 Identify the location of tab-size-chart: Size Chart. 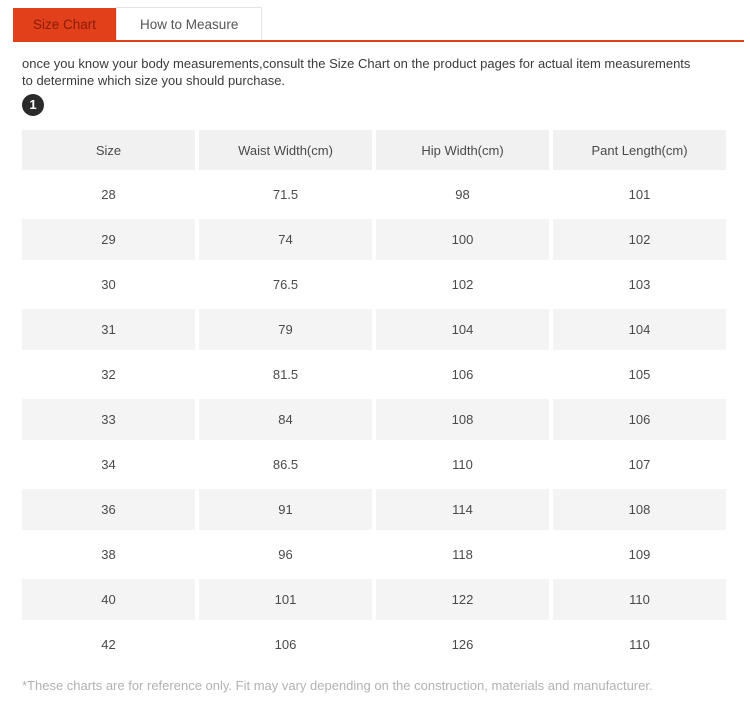
(65, 24).